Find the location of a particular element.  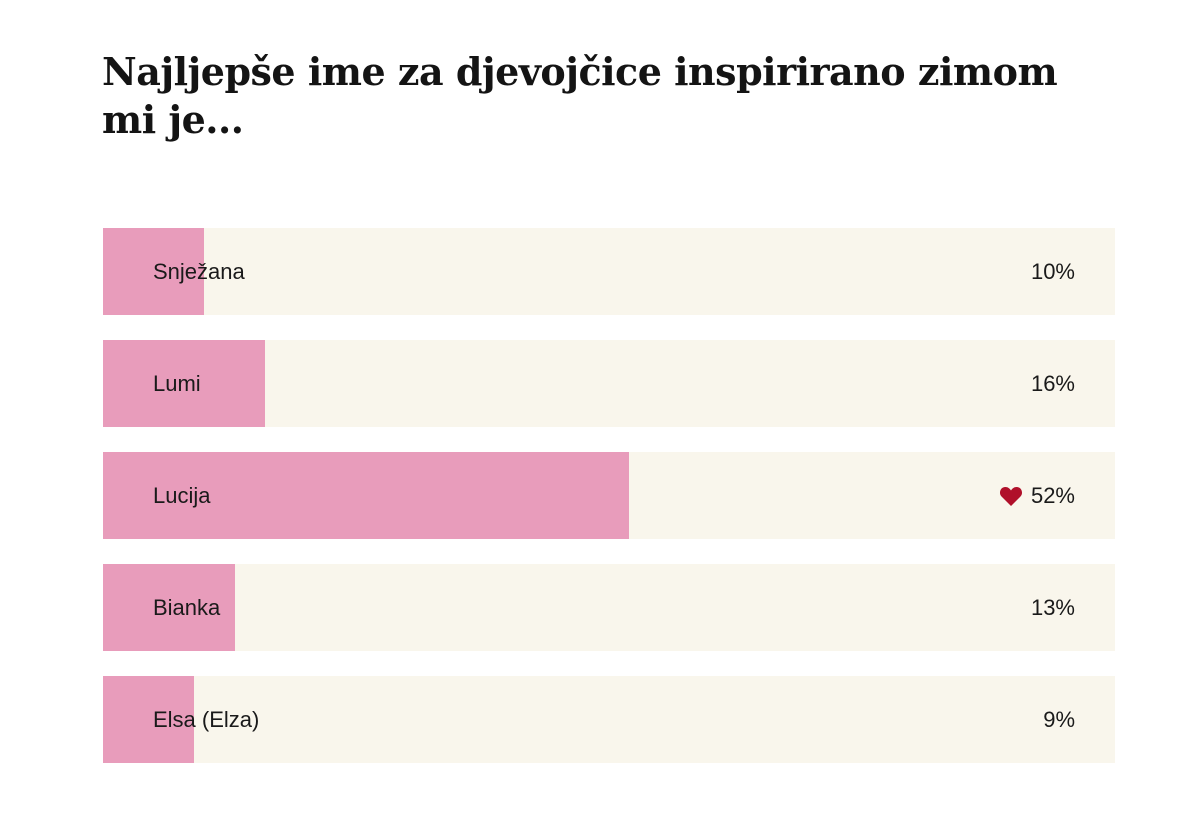

option-label: Lucija is located at coordinates (182, 495).